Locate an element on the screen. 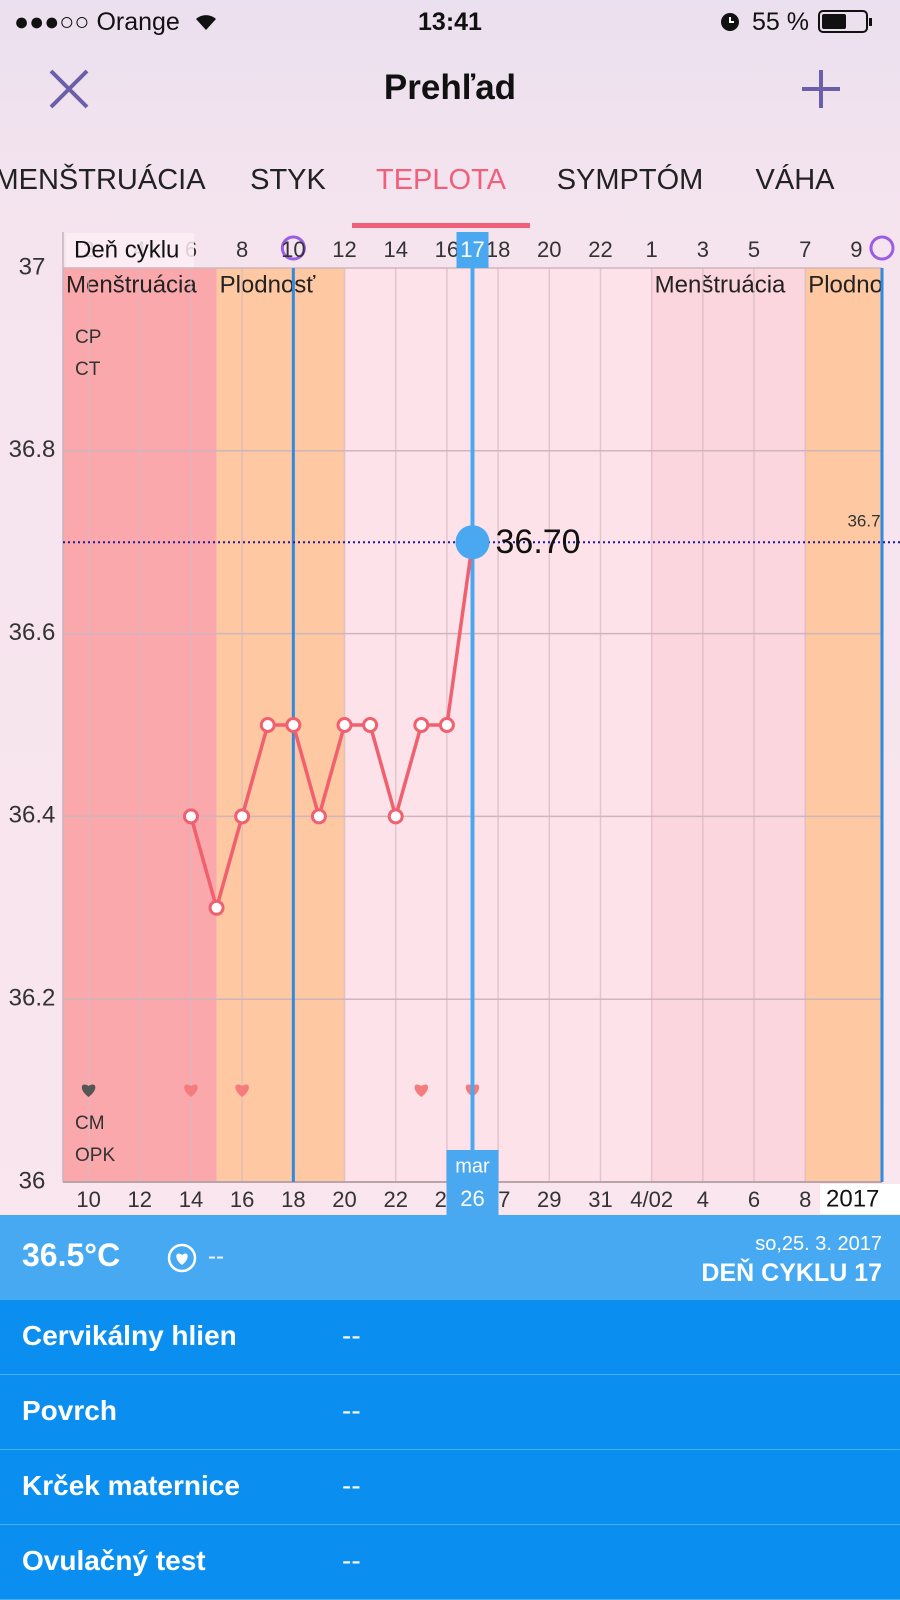  cursor-top-badge is located at coordinates (472, 250).